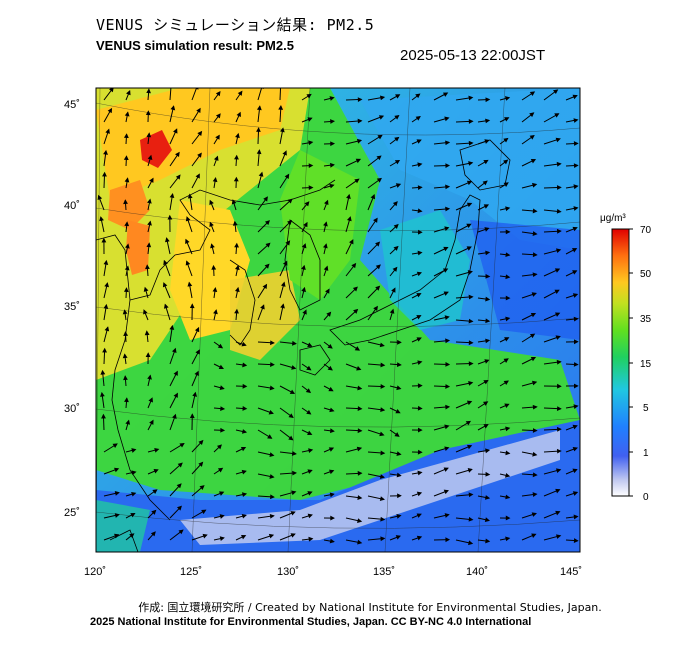 The width and height of the screenshot is (700, 649). What do you see at coordinates (473, 55) in the screenshot?
I see `forecast-datetime: 2025-05-13 22:00JST` at bounding box center [473, 55].